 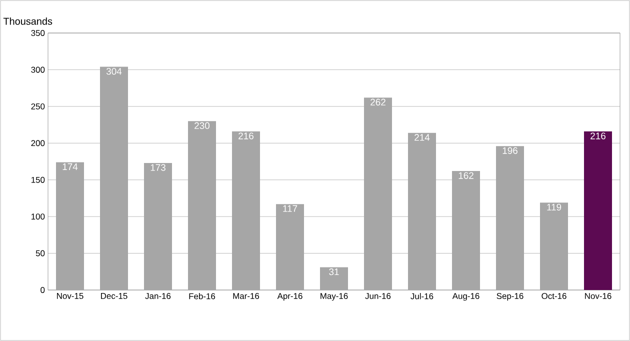 I want to click on y-tick-label: 350, so click(x=38, y=33).